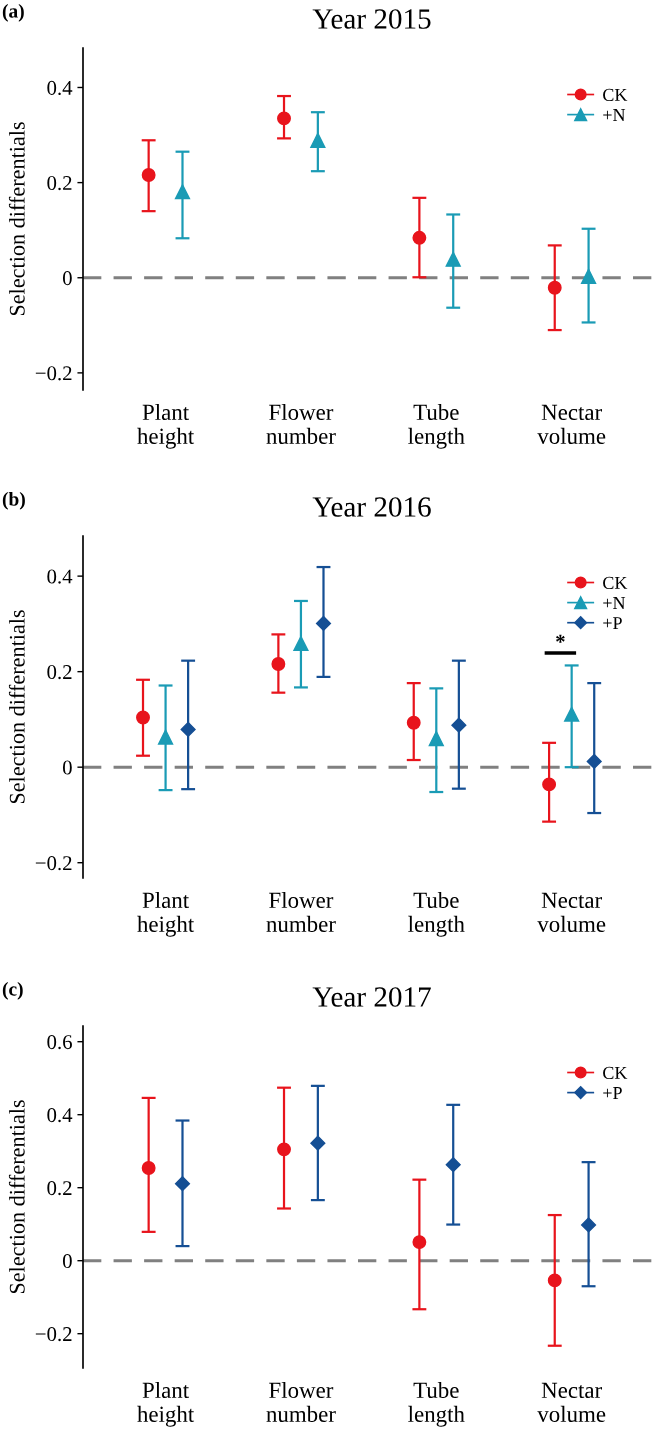  Describe the element at coordinates (13, 13) in the screenshot. I see `text: (a)` at that location.